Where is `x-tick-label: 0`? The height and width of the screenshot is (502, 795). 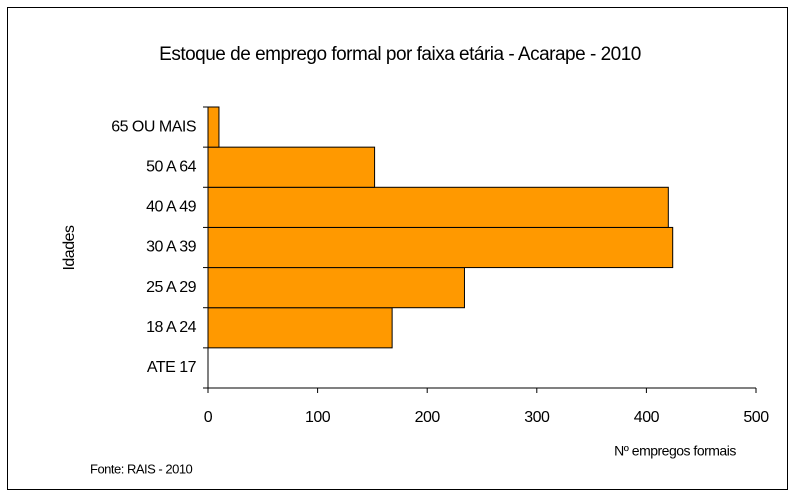 x-tick-label: 0 is located at coordinates (208, 417).